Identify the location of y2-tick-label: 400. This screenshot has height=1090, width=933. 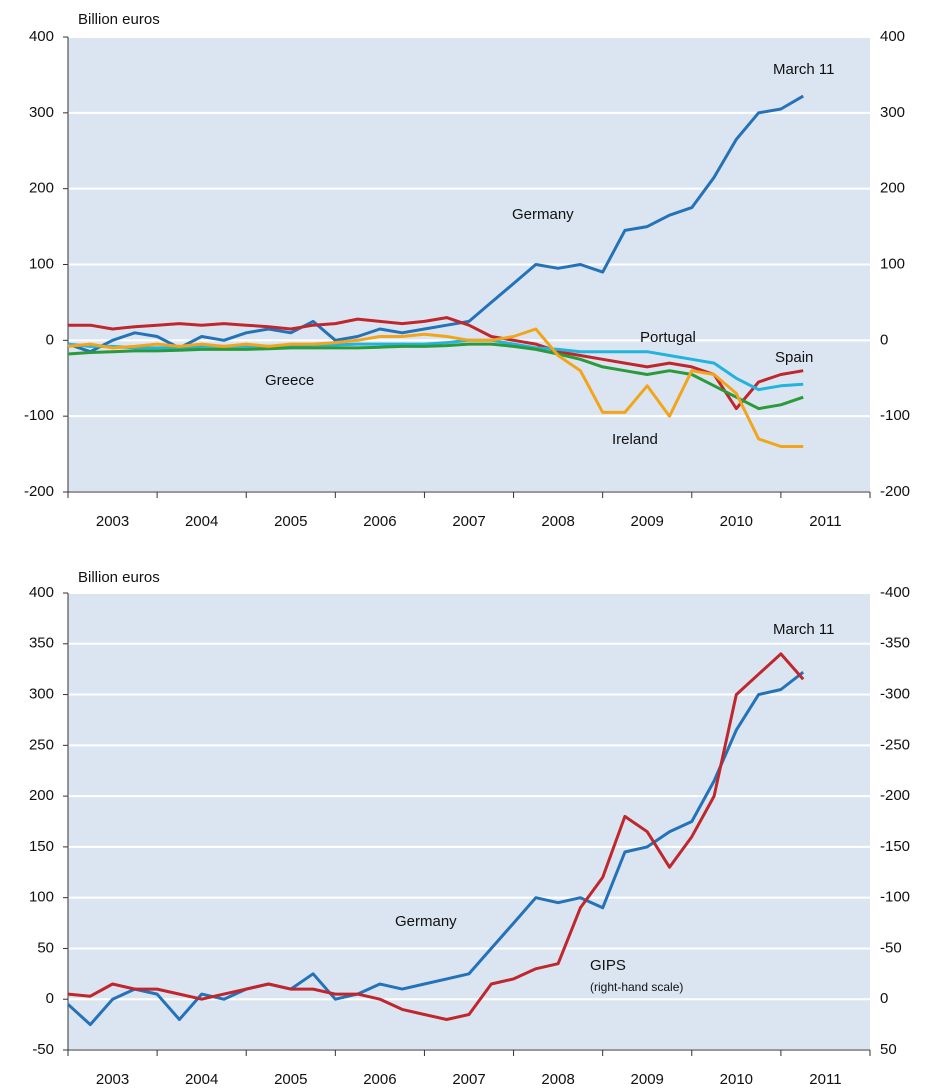
(892, 36).